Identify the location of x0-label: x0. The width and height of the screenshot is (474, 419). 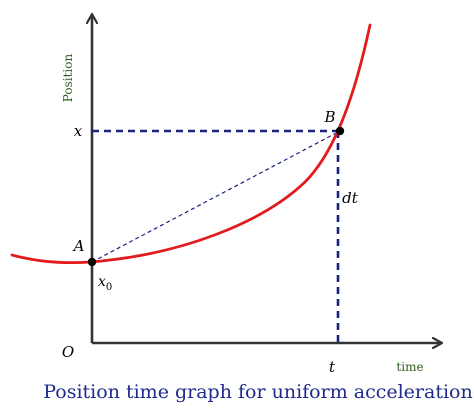
(105, 283).